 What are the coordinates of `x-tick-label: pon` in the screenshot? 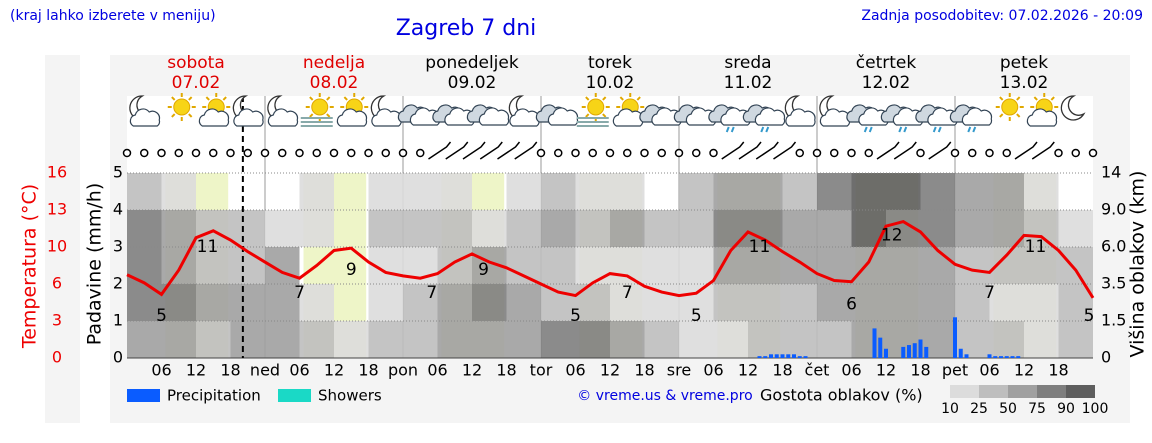 It's located at (403, 370).